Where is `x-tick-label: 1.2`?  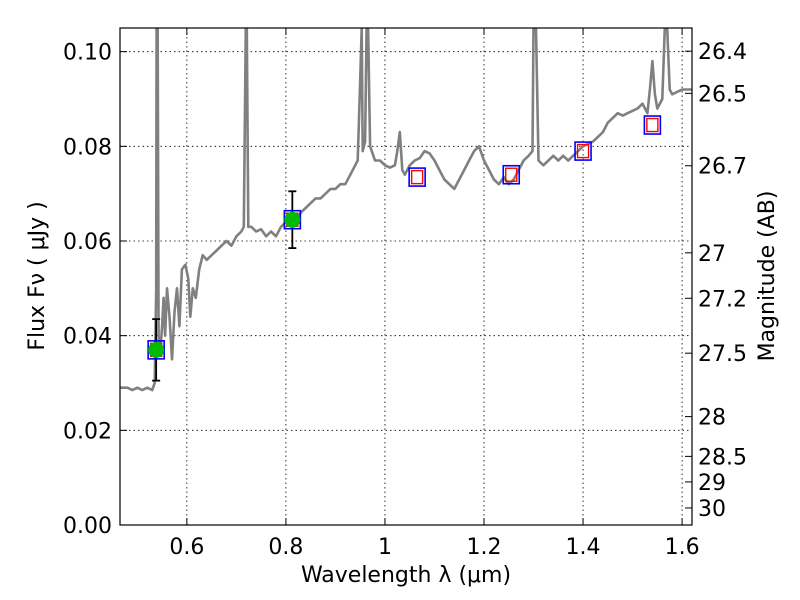 x-tick-label: 1.2 is located at coordinates (484, 547).